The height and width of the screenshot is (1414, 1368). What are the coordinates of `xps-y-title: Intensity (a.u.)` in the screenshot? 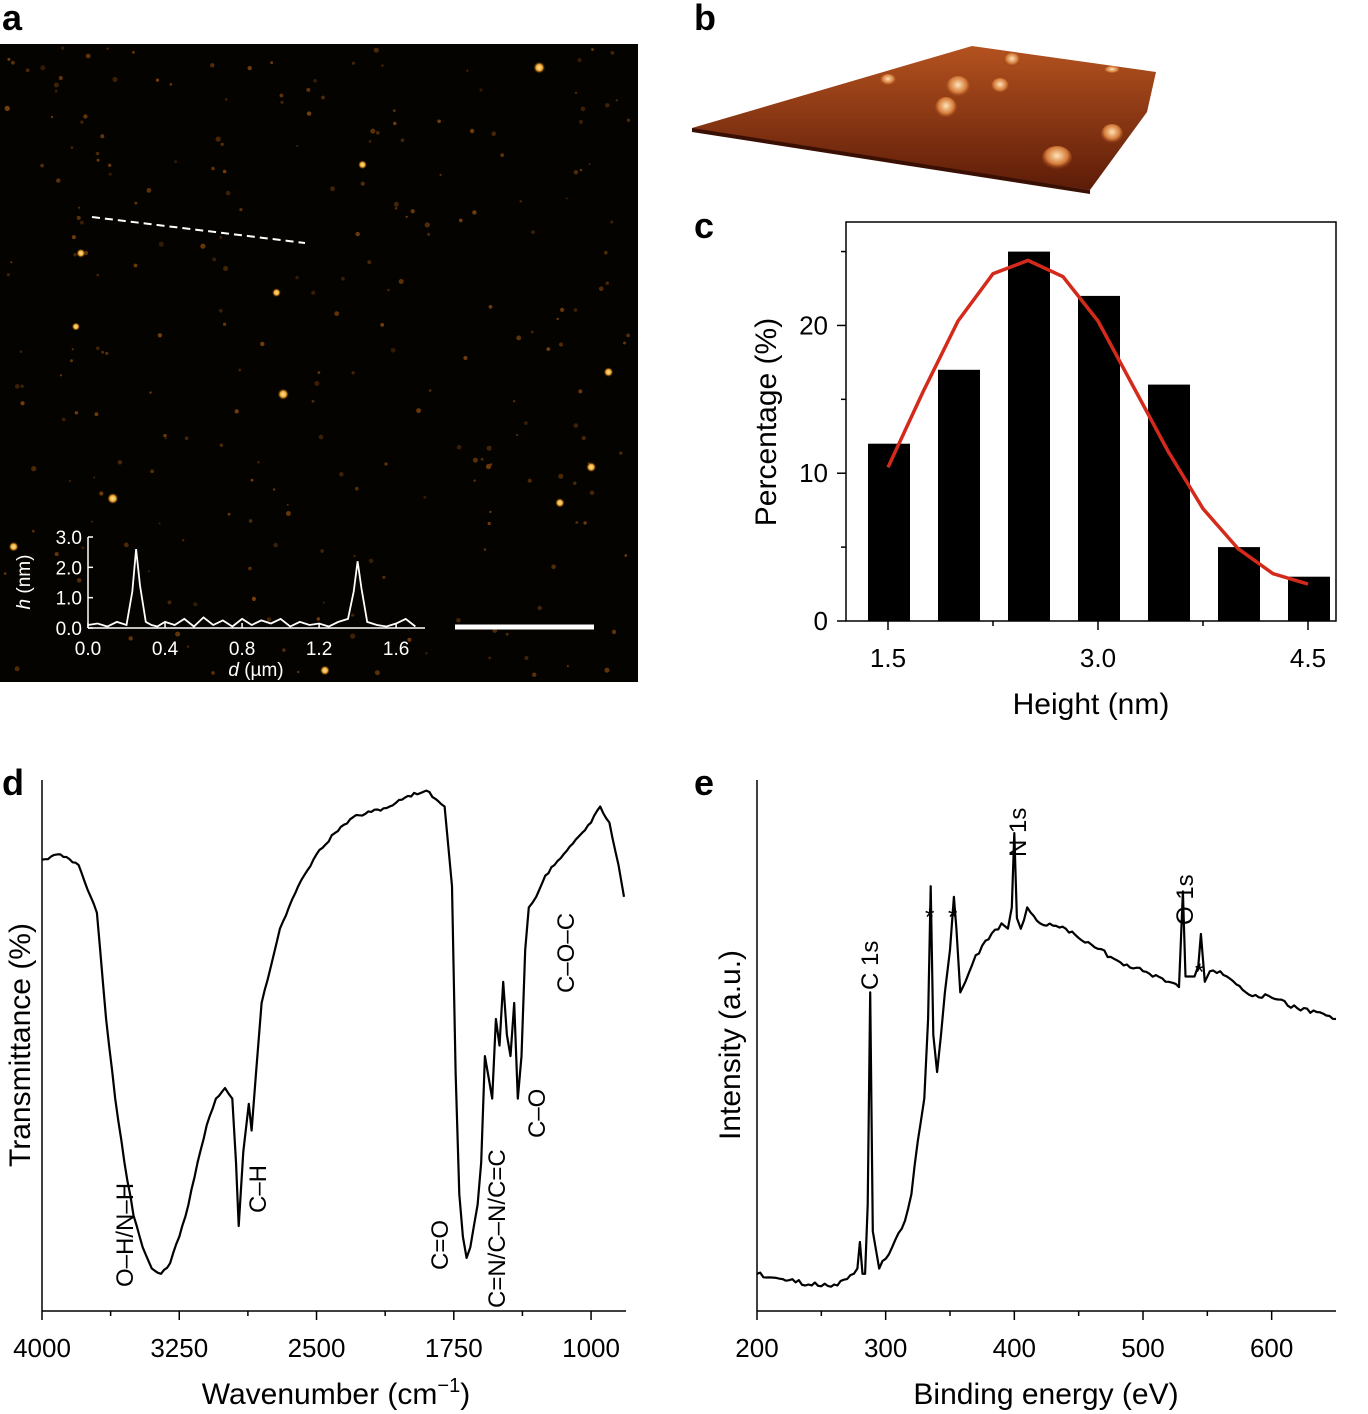 It's located at (730, 1045).